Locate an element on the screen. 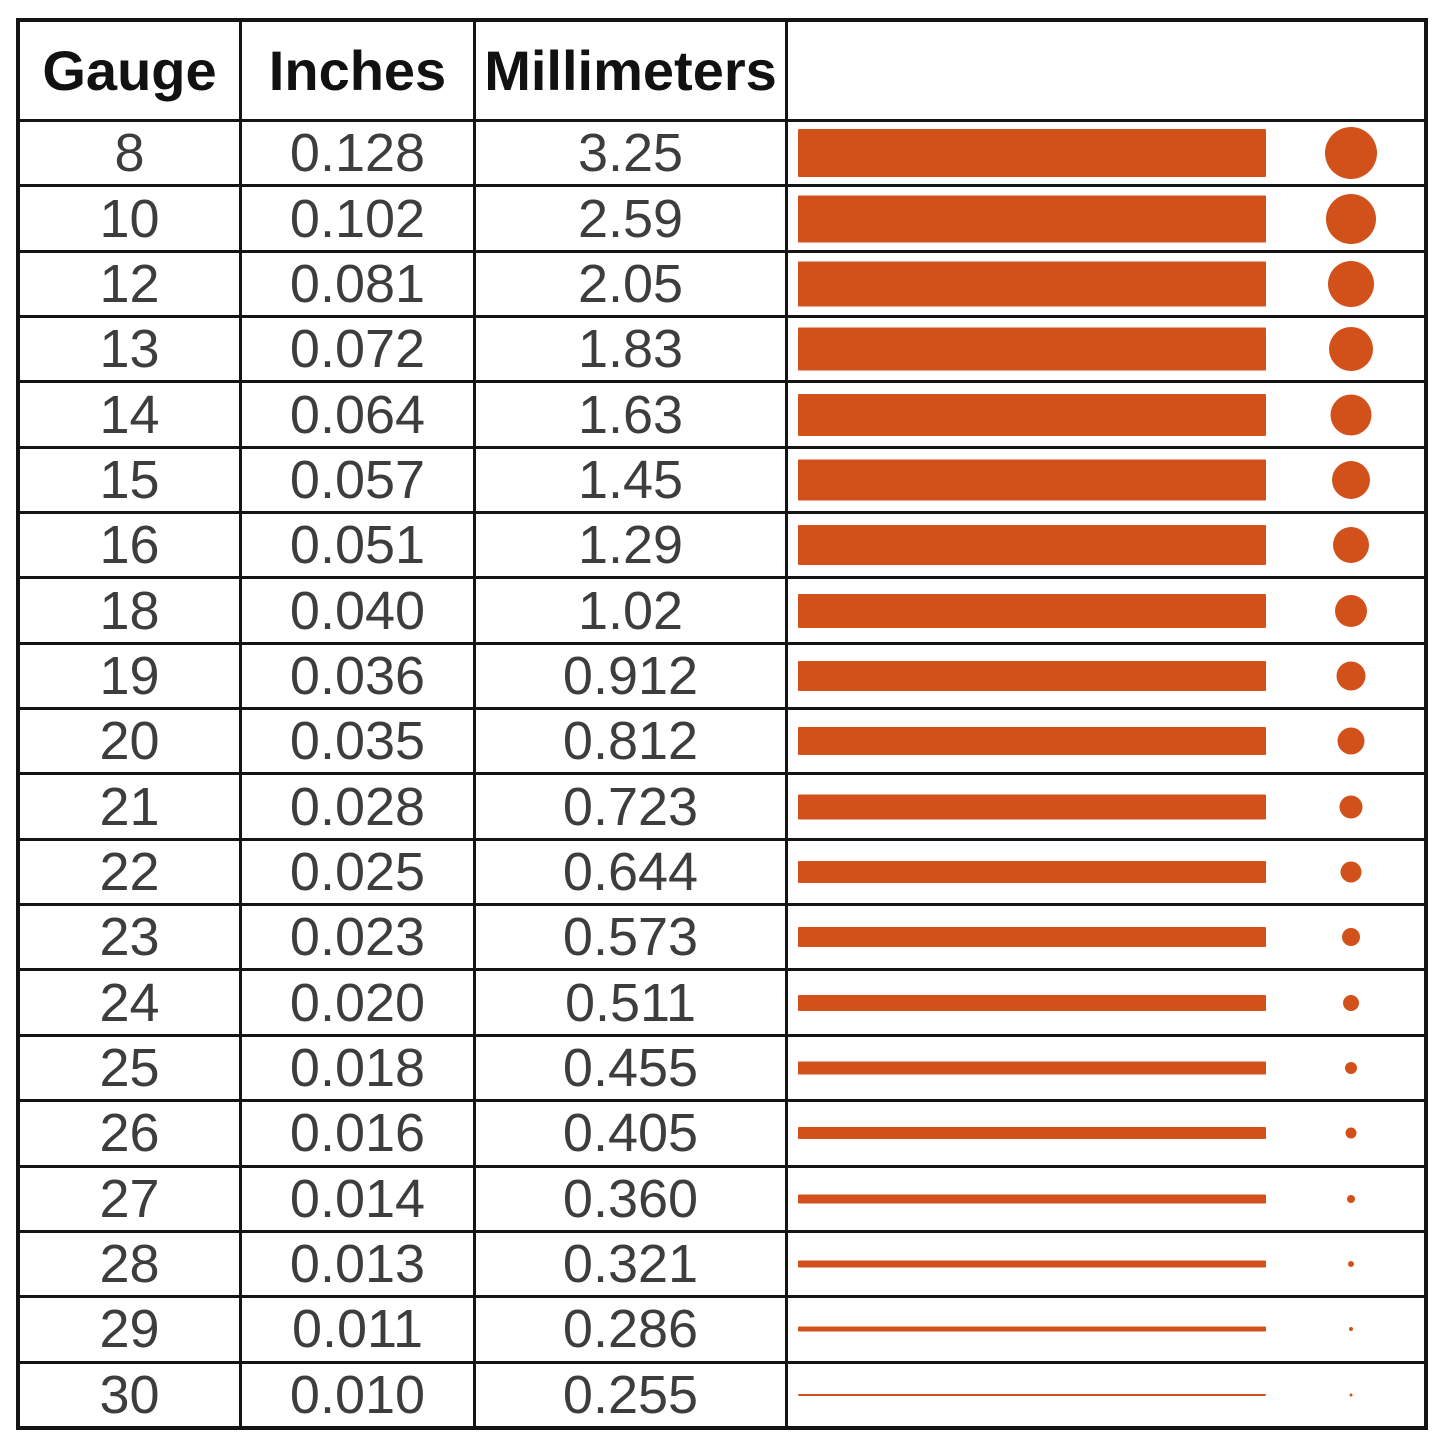  table-row: 21 0.028 0.723 is located at coordinates (722, 805).